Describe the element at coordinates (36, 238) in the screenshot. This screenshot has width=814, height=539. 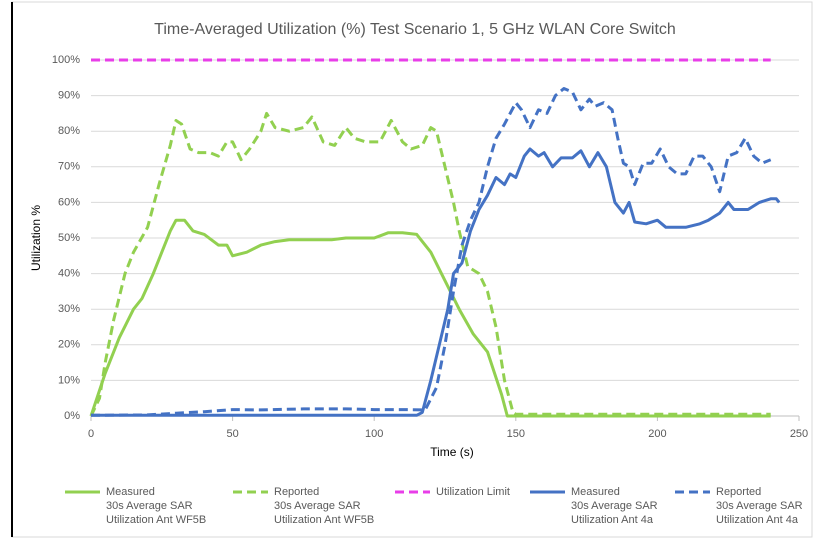
I see `y-axis-label: Utilization %` at that location.